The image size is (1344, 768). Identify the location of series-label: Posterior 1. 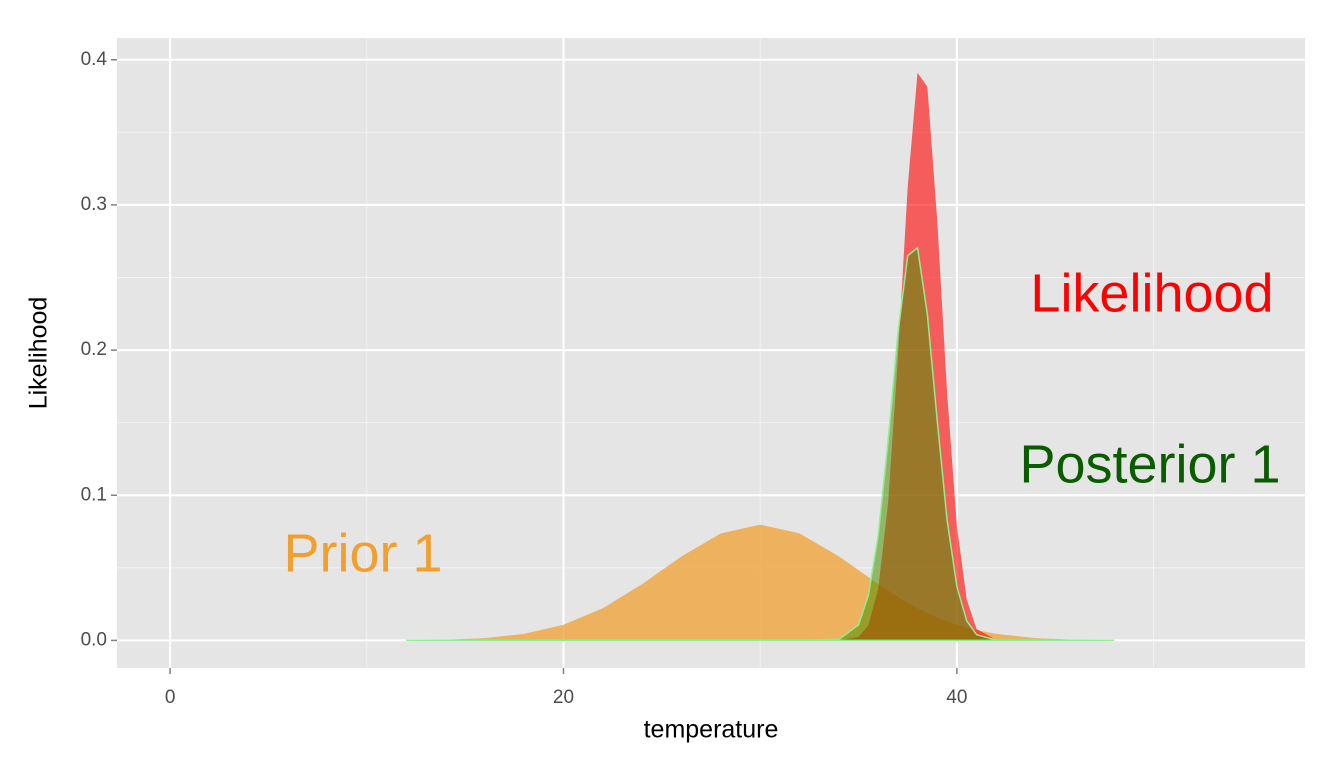
(1149, 464).